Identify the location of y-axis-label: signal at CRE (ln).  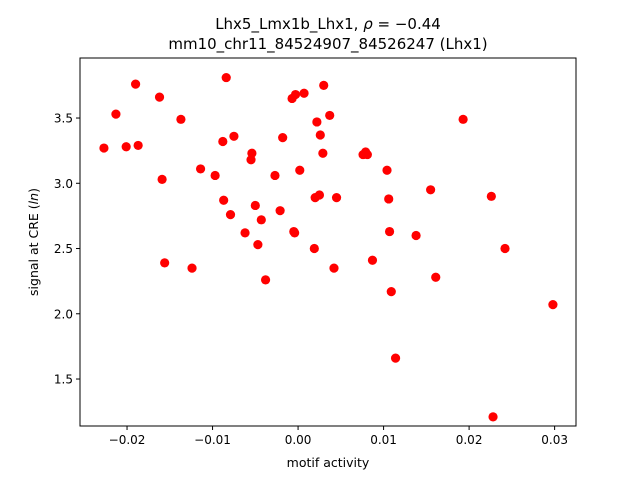
(33, 242).